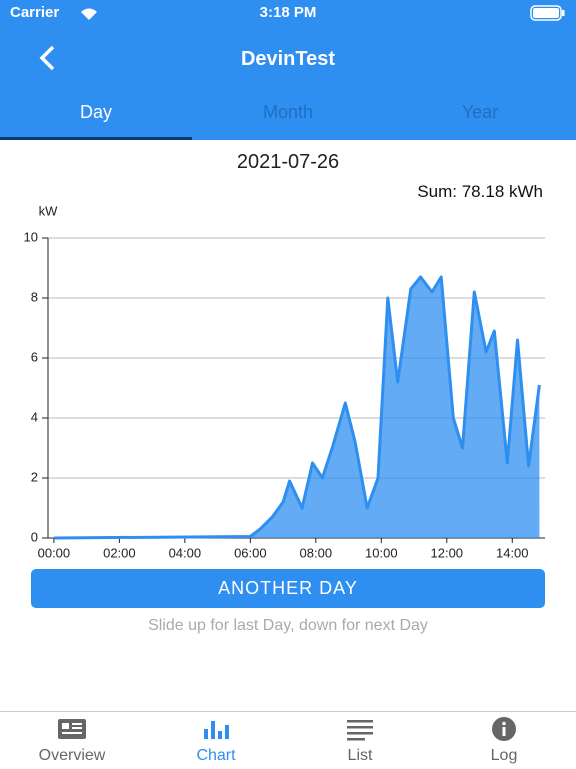 This screenshot has width=576, height=769. Describe the element at coordinates (119, 552) in the screenshot. I see `x-tick-label: 02:00` at that location.